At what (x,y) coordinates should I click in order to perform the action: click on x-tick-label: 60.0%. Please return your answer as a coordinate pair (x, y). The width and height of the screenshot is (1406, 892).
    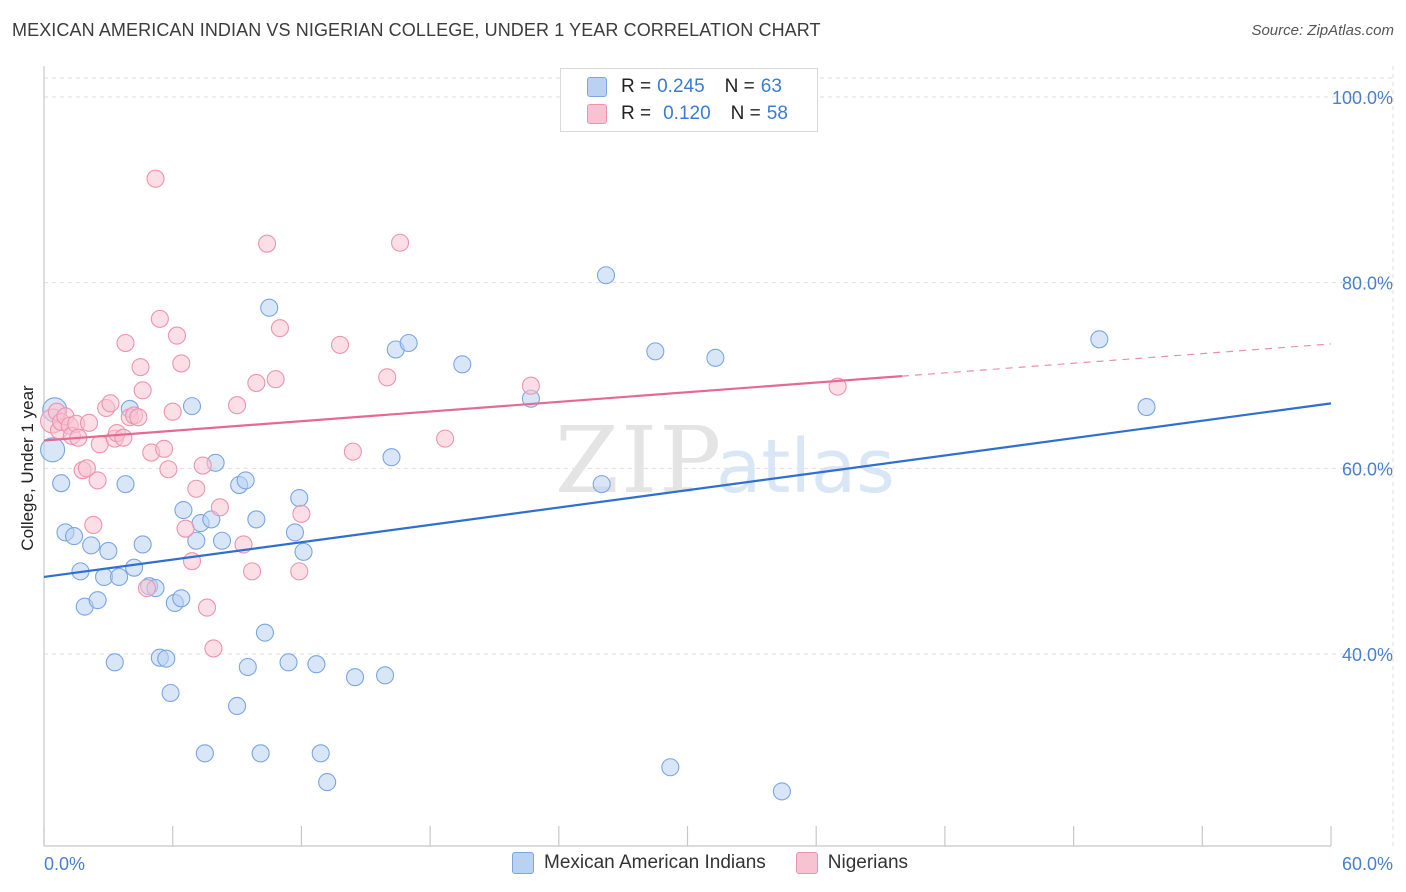
    Looking at the image, I should click on (1367, 864).